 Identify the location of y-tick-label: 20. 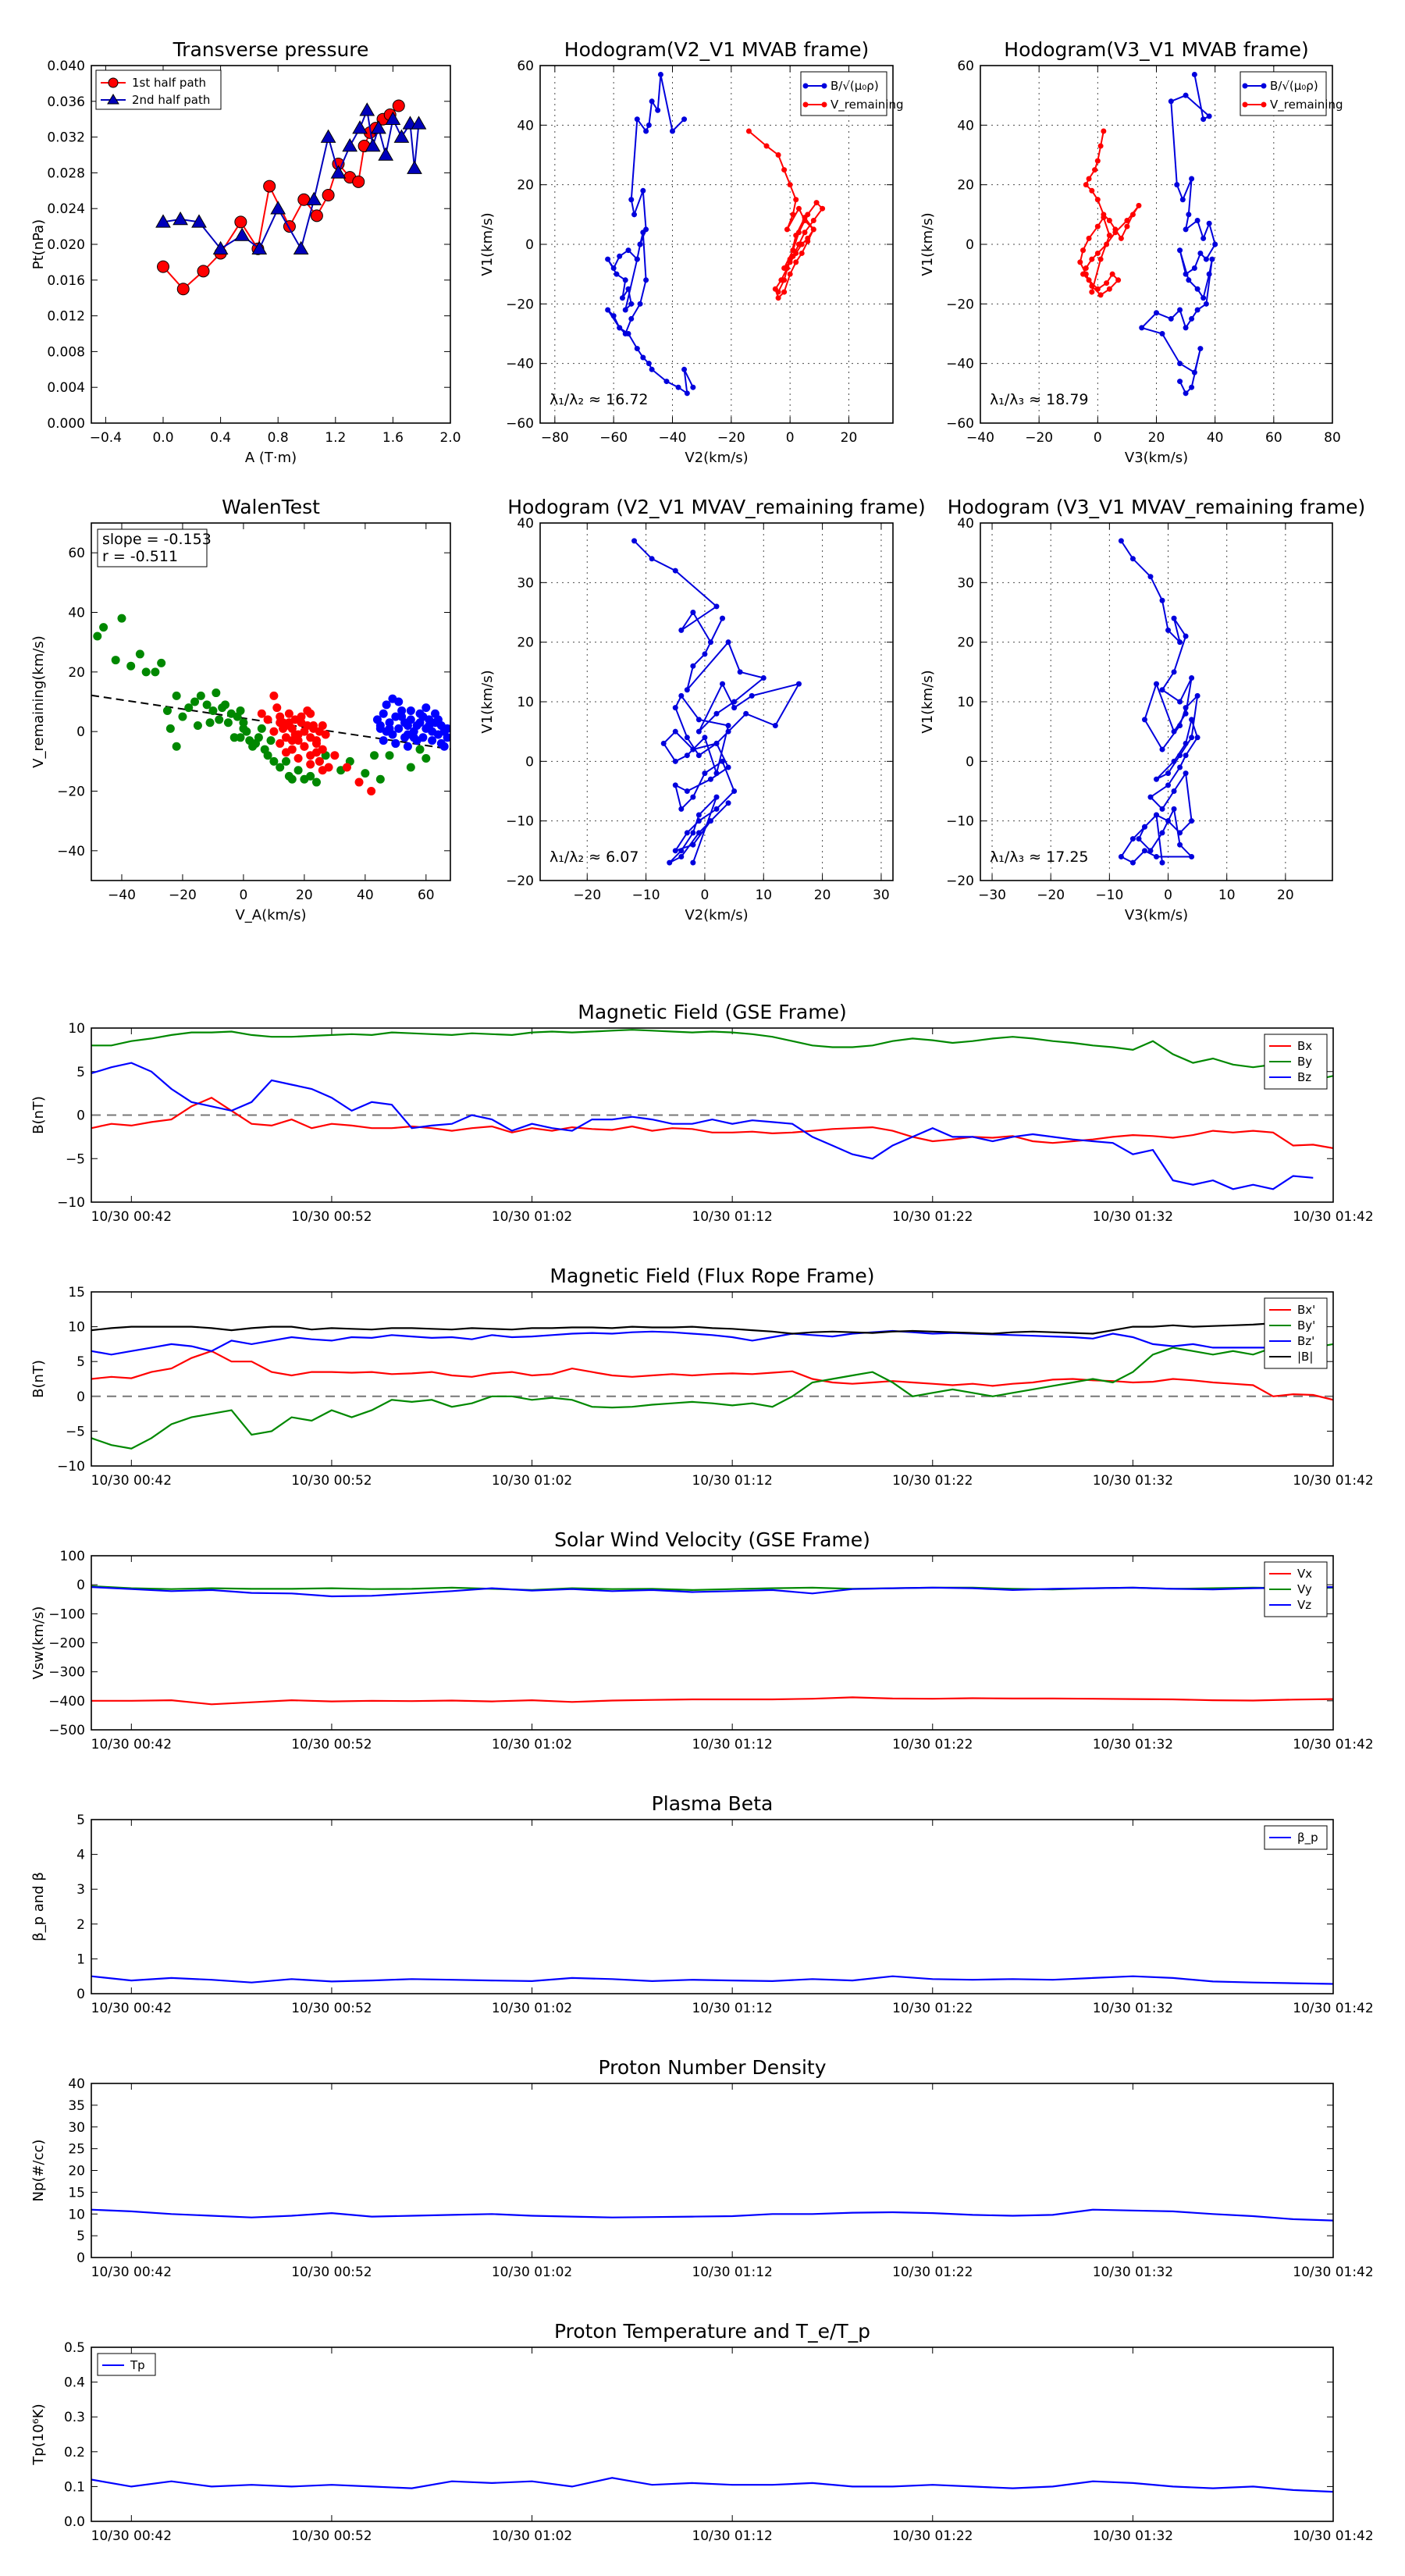
(76, 2171).